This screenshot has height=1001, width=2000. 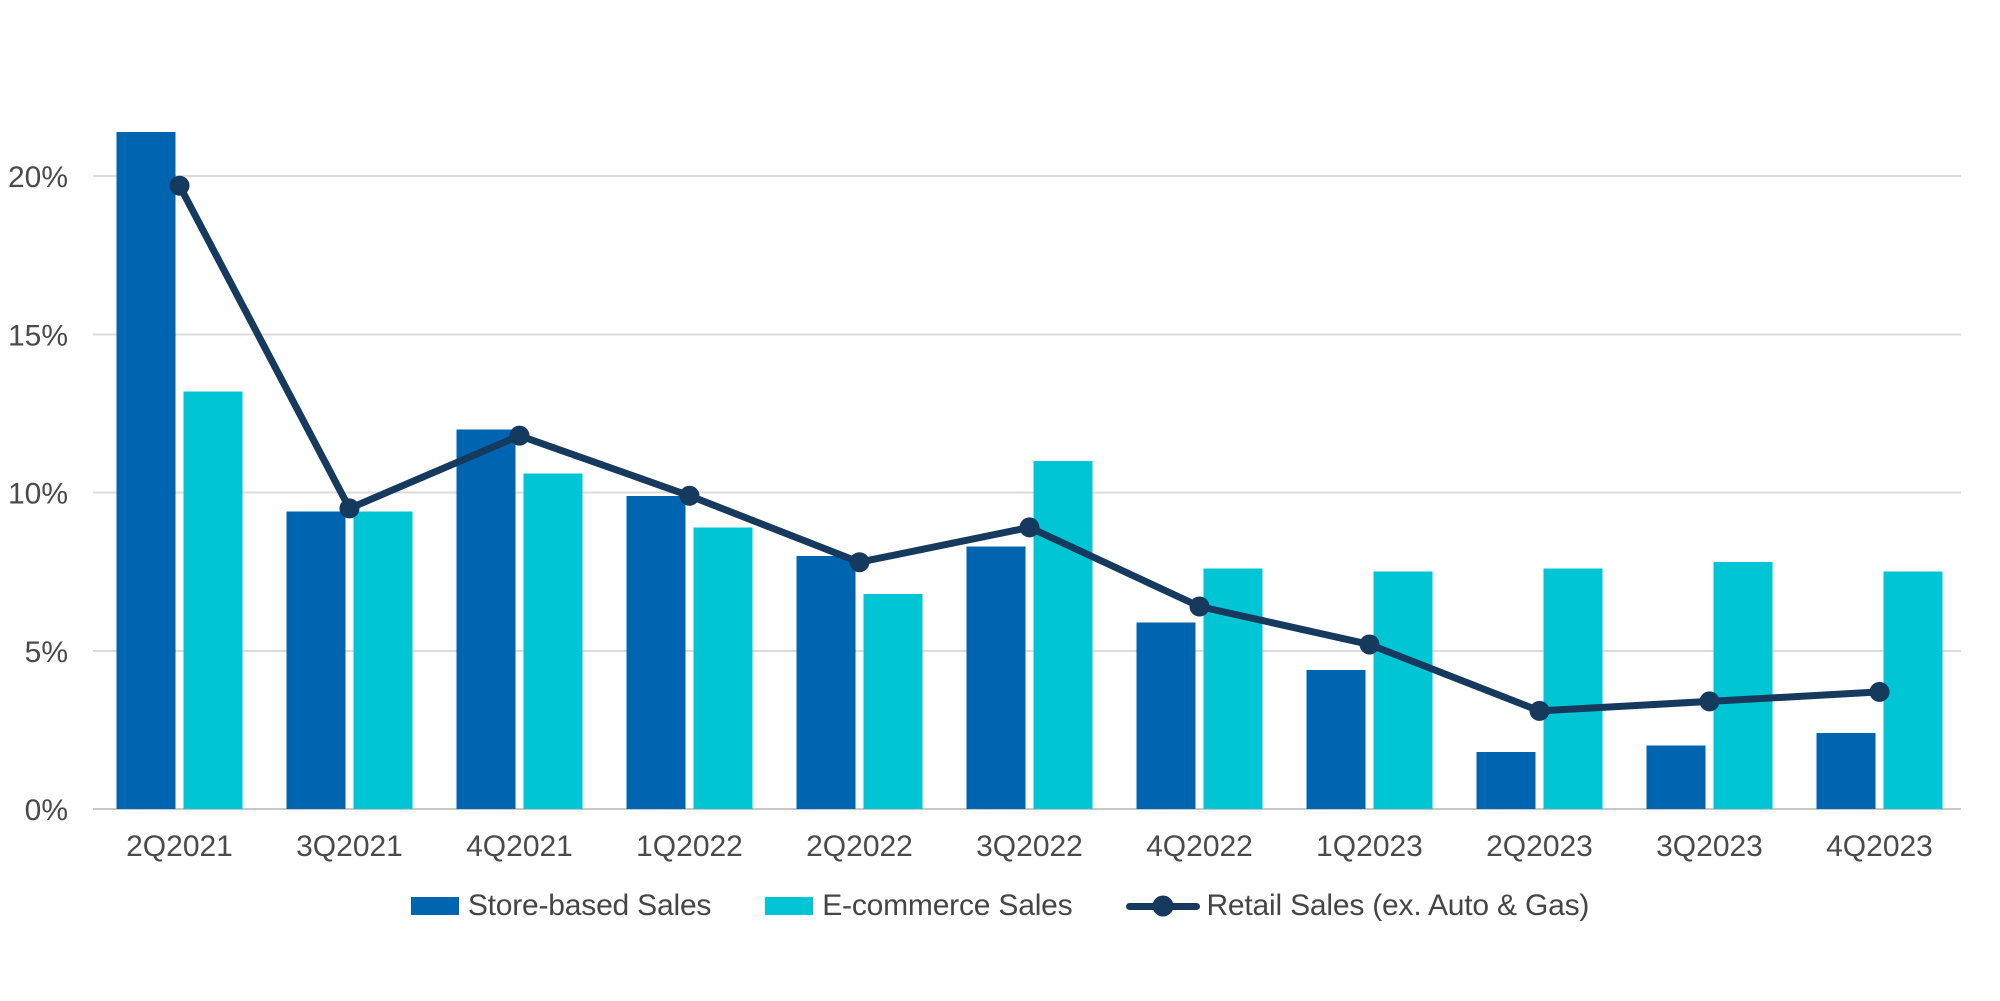 I want to click on x-tick-label-4Q2022: 4Q2022, so click(x=1199, y=846).